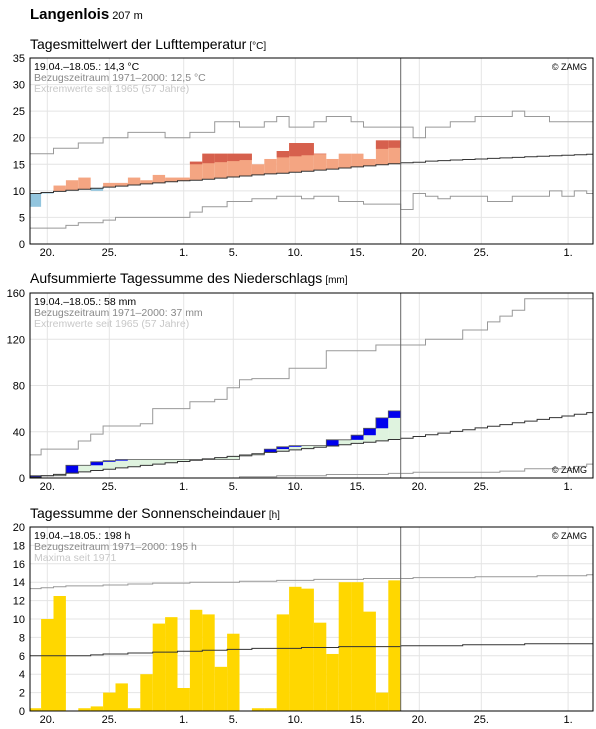 The height and width of the screenshot is (729, 596). Describe the element at coordinates (19, 546) in the screenshot. I see `sun-y-tick: 18` at that location.